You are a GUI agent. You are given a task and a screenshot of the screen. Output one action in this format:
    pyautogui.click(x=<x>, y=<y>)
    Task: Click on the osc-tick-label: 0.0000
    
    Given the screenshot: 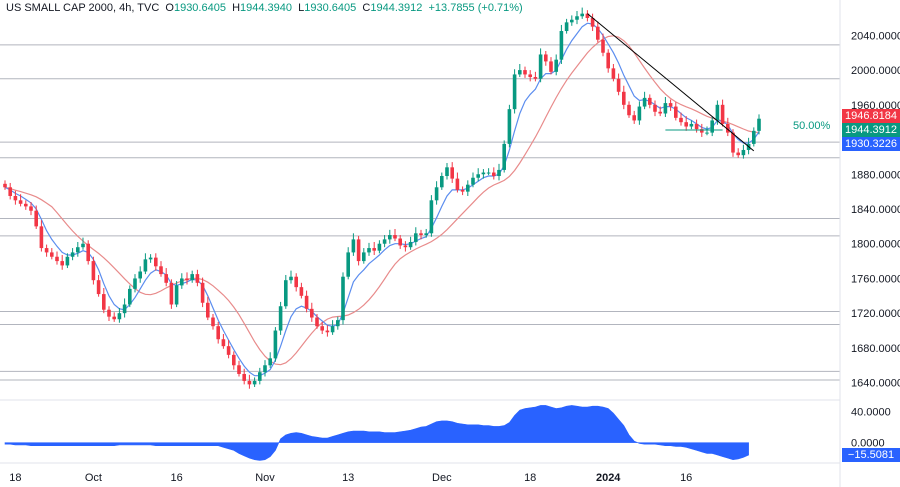 What is the action you would take?
    pyautogui.click(x=868, y=444)
    